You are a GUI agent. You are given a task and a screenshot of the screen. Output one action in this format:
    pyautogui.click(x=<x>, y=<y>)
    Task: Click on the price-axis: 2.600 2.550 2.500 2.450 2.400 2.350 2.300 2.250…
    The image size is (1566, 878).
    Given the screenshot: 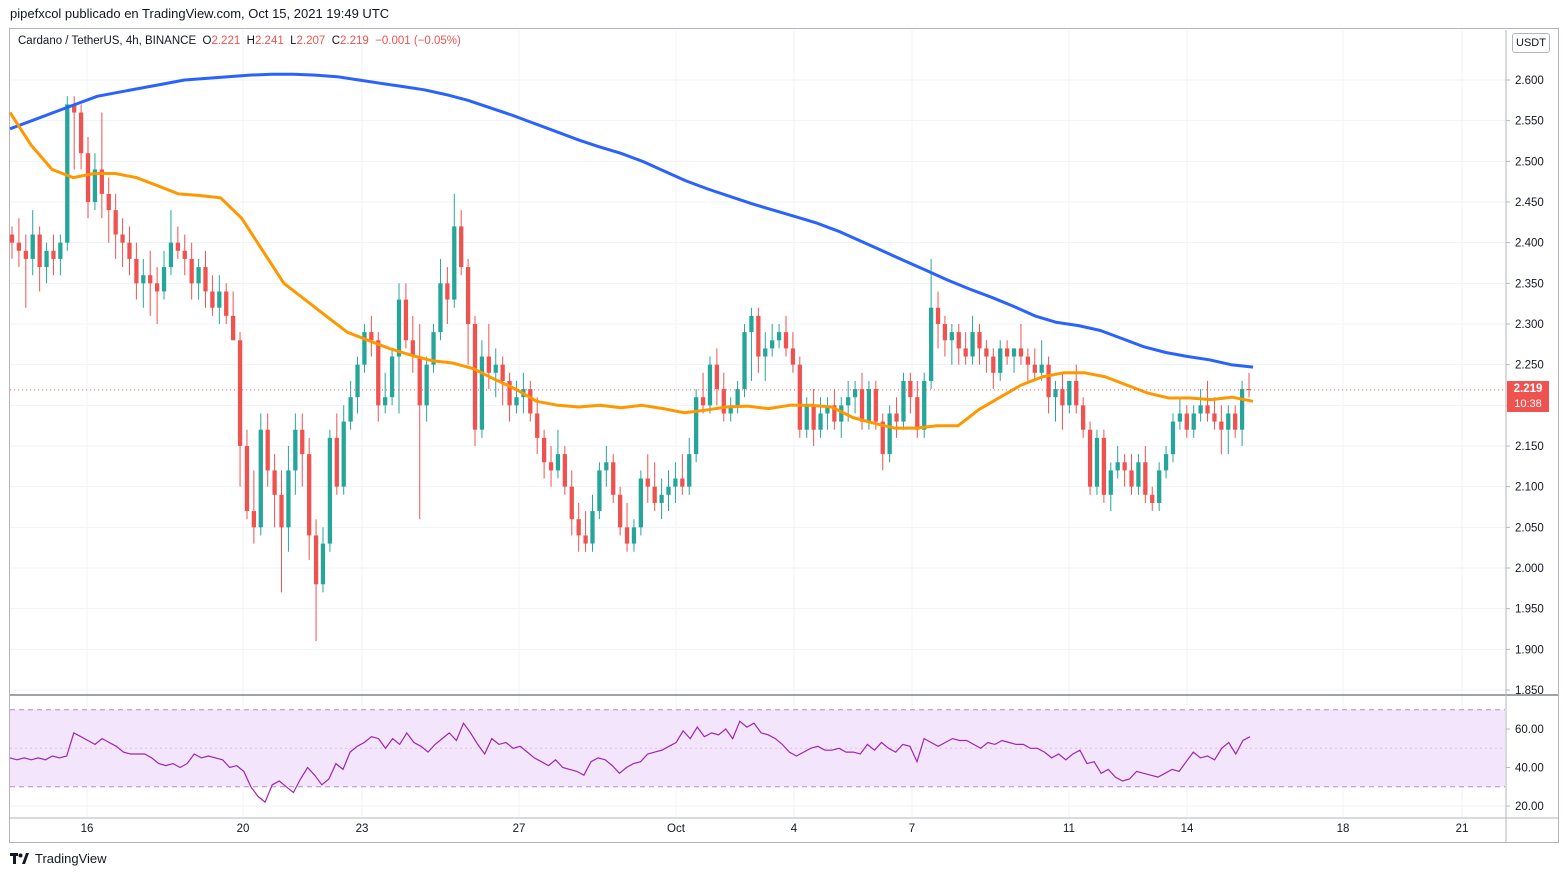 What is the action you would take?
    pyautogui.click(x=1524, y=436)
    